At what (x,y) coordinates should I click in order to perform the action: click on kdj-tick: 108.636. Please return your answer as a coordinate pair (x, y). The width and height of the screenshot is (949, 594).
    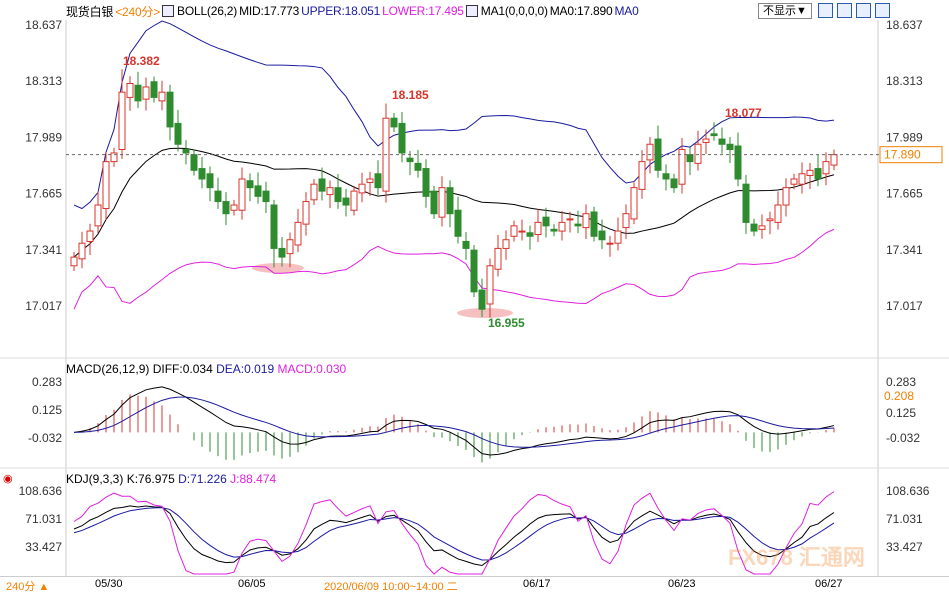
    Looking at the image, I should click on (41, 491).